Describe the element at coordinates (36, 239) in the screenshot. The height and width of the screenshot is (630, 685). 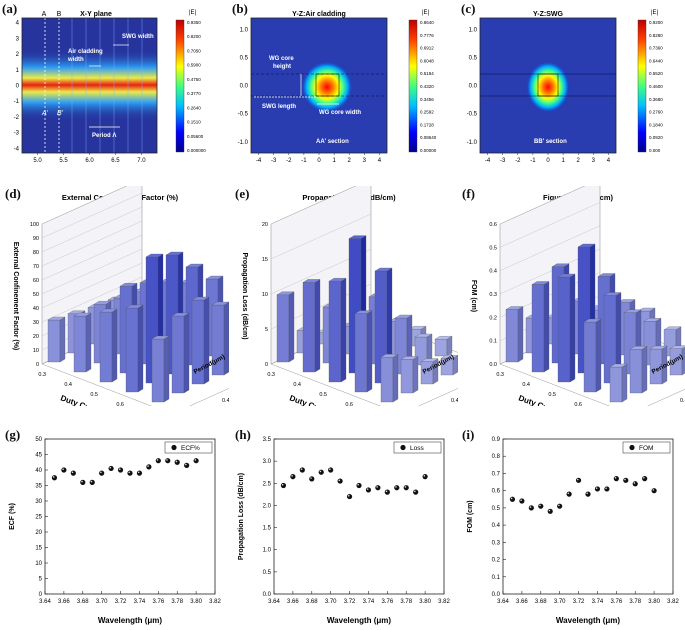
I see `z-tick-label: 90` at that location.